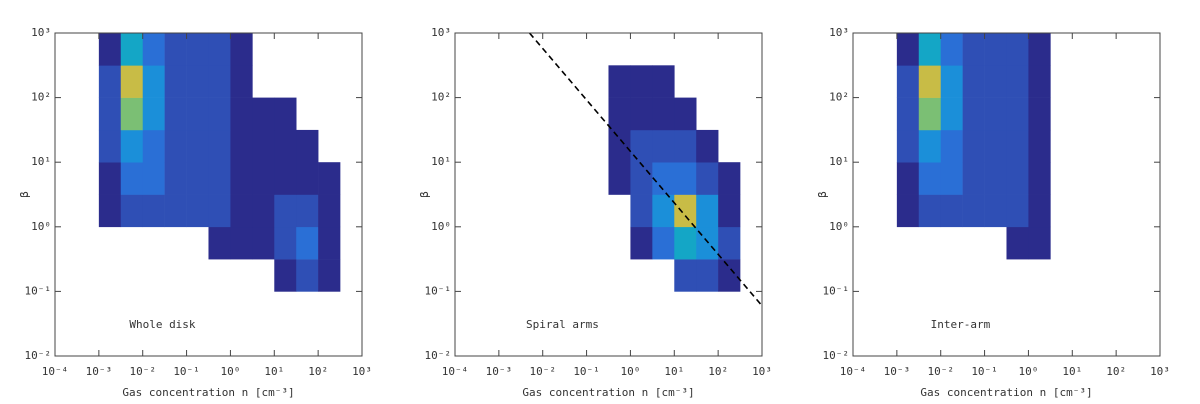 This screenshot has width=1200, height=404. Describe the element at coordinates (762, 371) in the screenshot. I see `x-tick-label: 10³` at that location.